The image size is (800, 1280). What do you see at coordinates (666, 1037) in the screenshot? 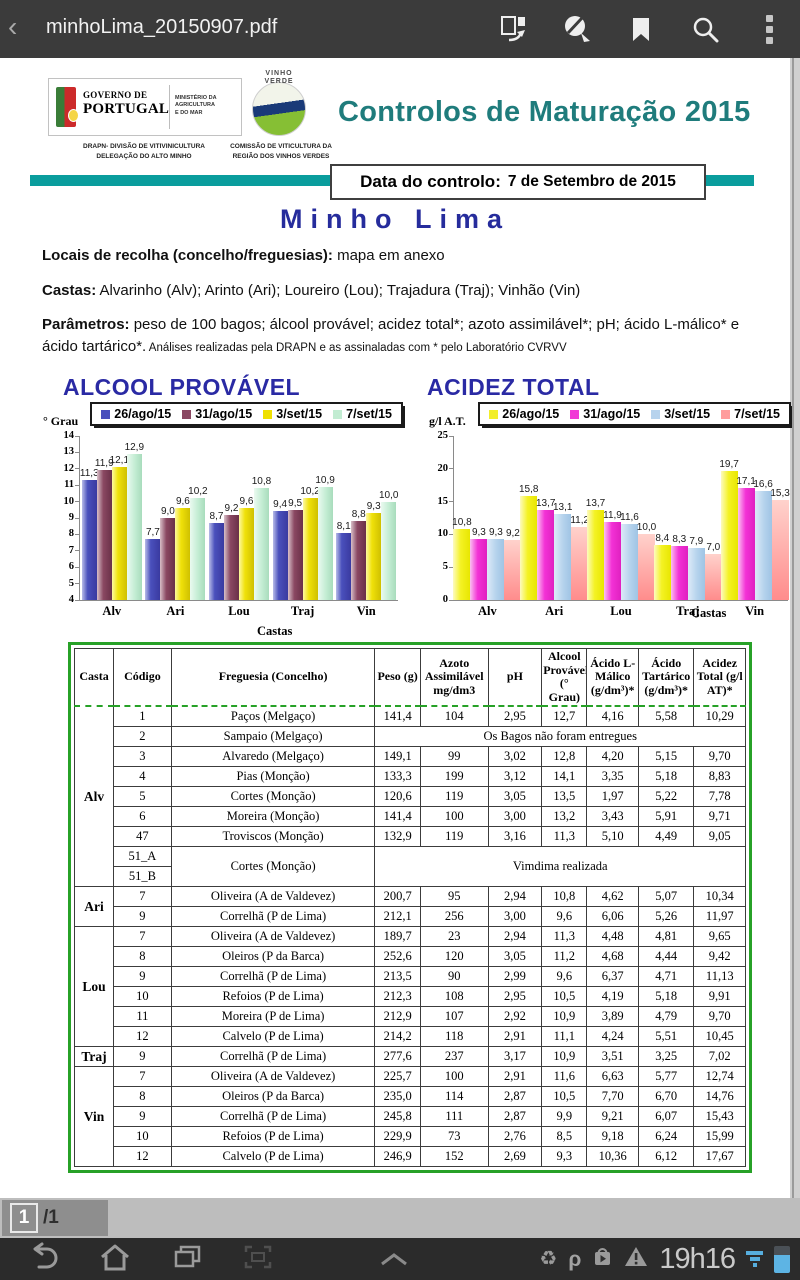
I see `value-cell: 5,51` at bounding box center [666, 1037].